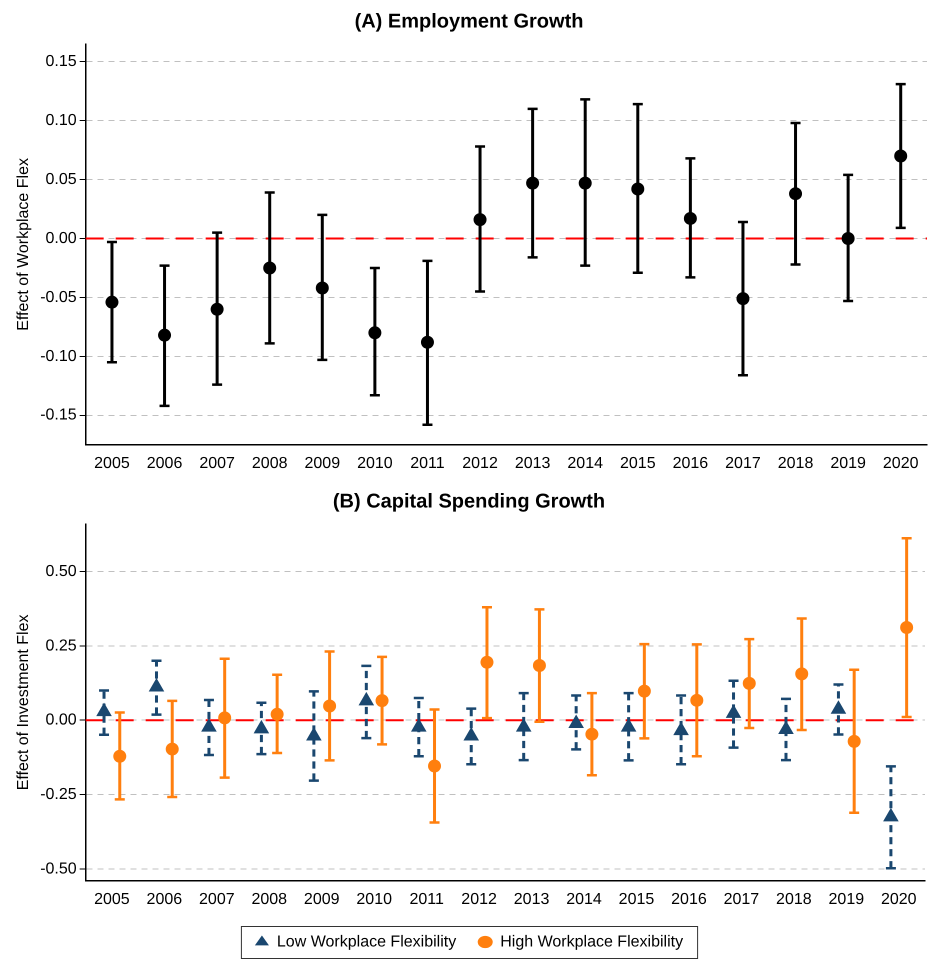  Describe the element at coordinates (61, 61) in the screenshot. I see `y-tick-label: 0.15` at that location.